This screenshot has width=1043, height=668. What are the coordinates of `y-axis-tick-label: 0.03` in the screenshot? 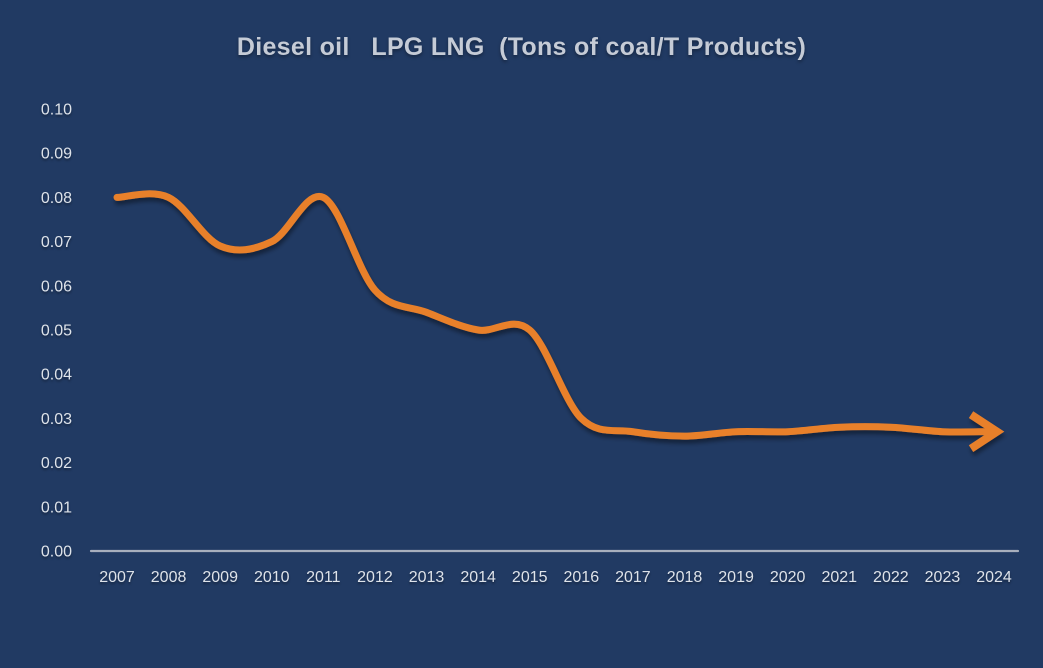 It's located at (56, 419).